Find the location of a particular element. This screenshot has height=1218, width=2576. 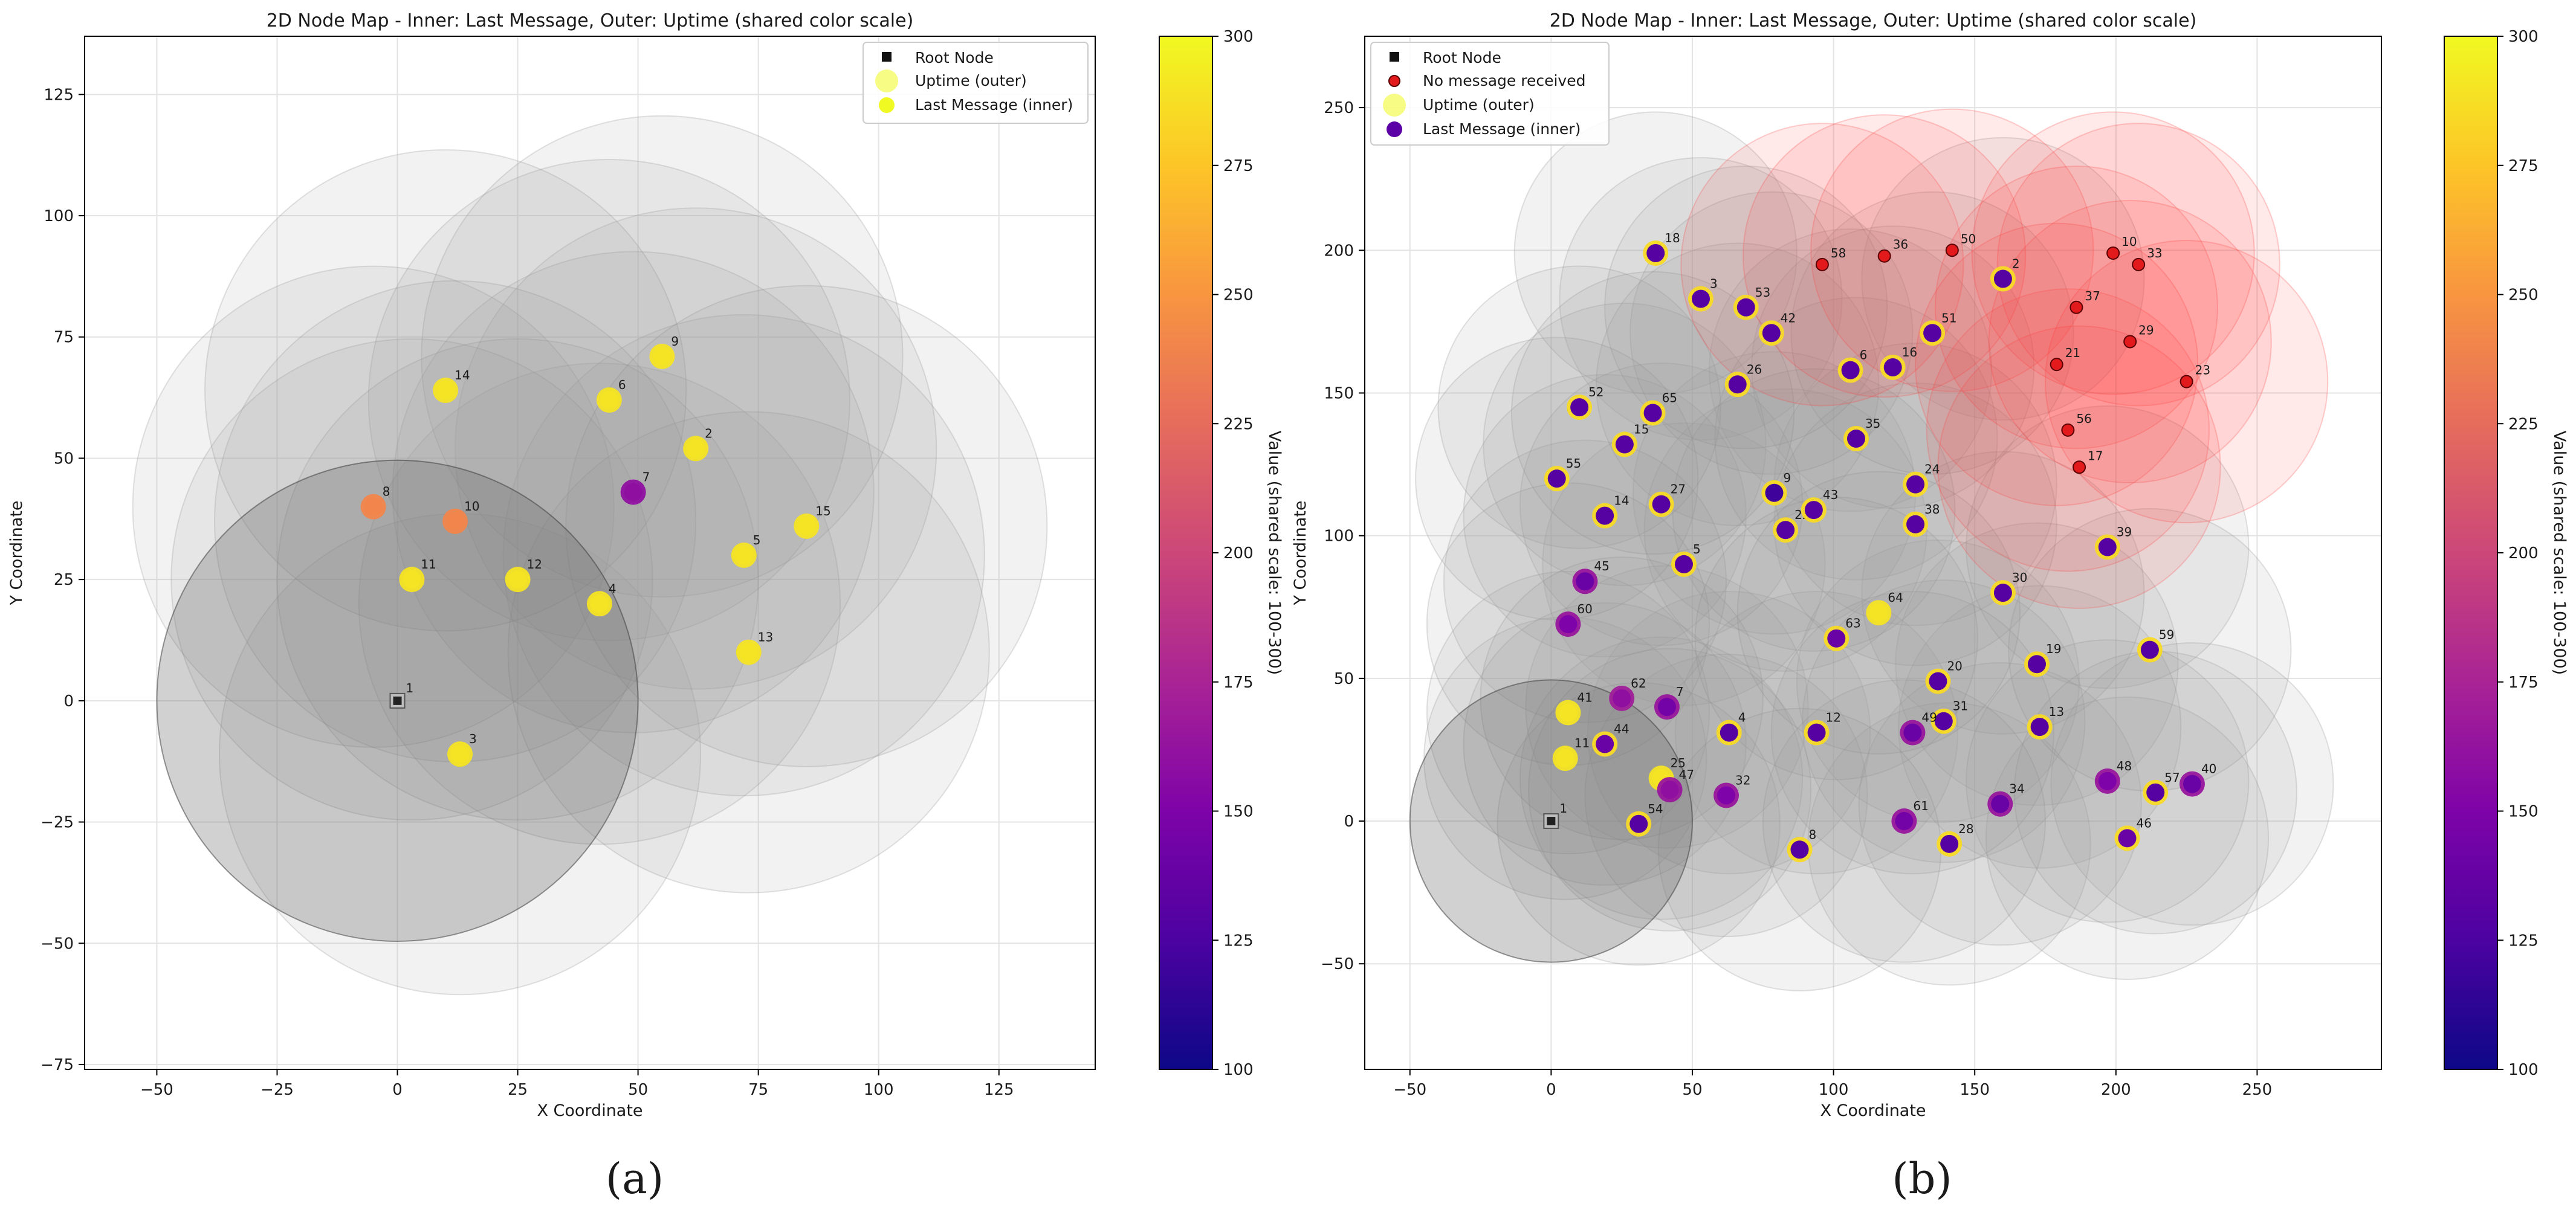

node-label: 23 is located at coordinates (2202, 370).